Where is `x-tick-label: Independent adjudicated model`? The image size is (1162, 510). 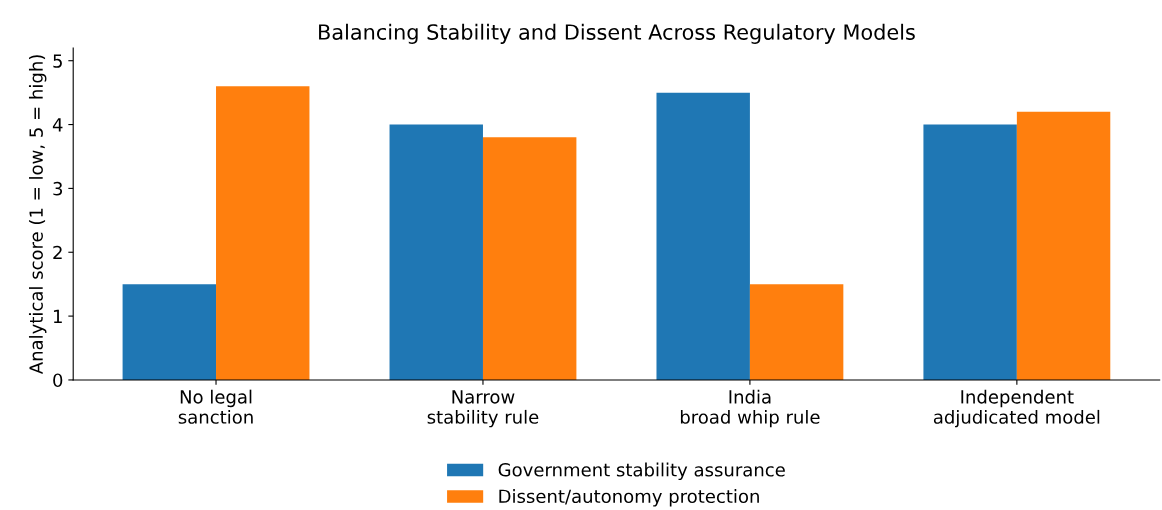
x-tick-label: Independent adjudicated model is located at coordinates (1016, 408).